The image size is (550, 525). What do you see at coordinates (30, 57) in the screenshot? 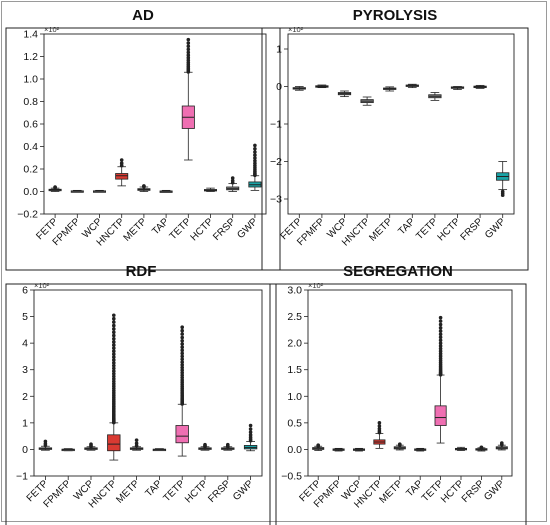
I see `y-tick-label: 1.2` at bounding box center [30, 57].